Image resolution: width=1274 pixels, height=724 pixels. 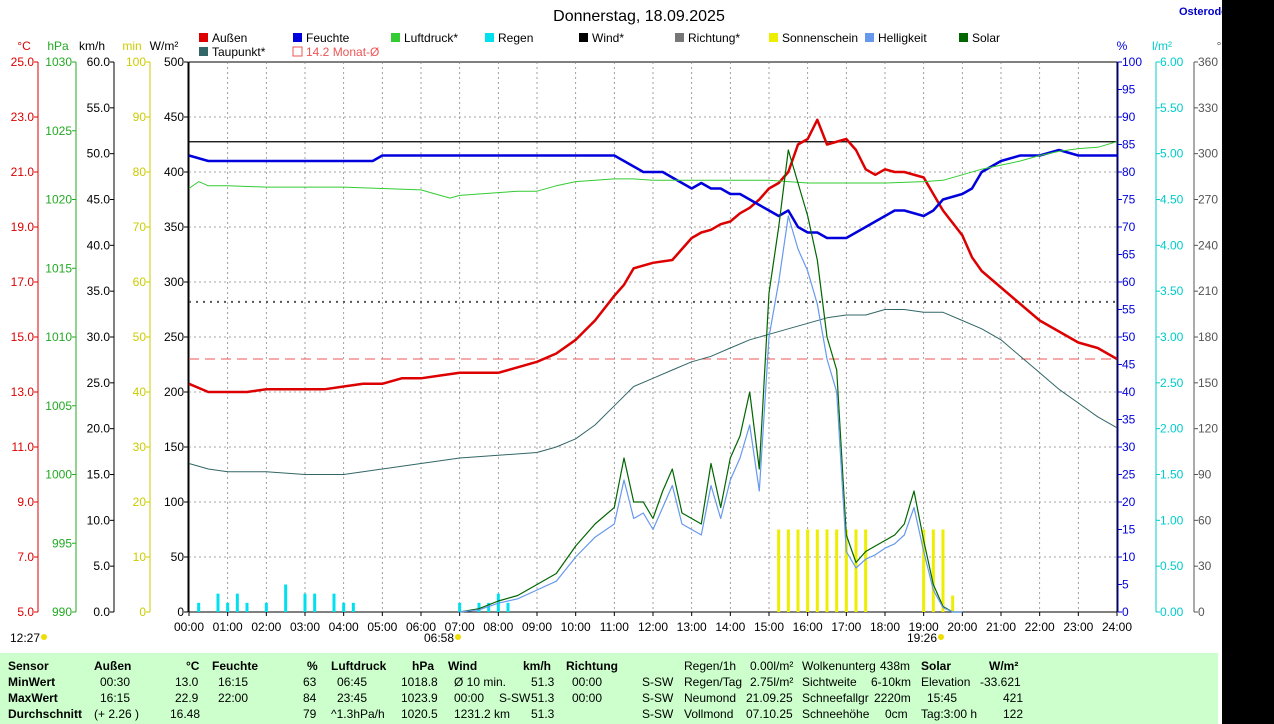 I want to click on wind-tick-label: 35.0, so click(x=99, y=291).